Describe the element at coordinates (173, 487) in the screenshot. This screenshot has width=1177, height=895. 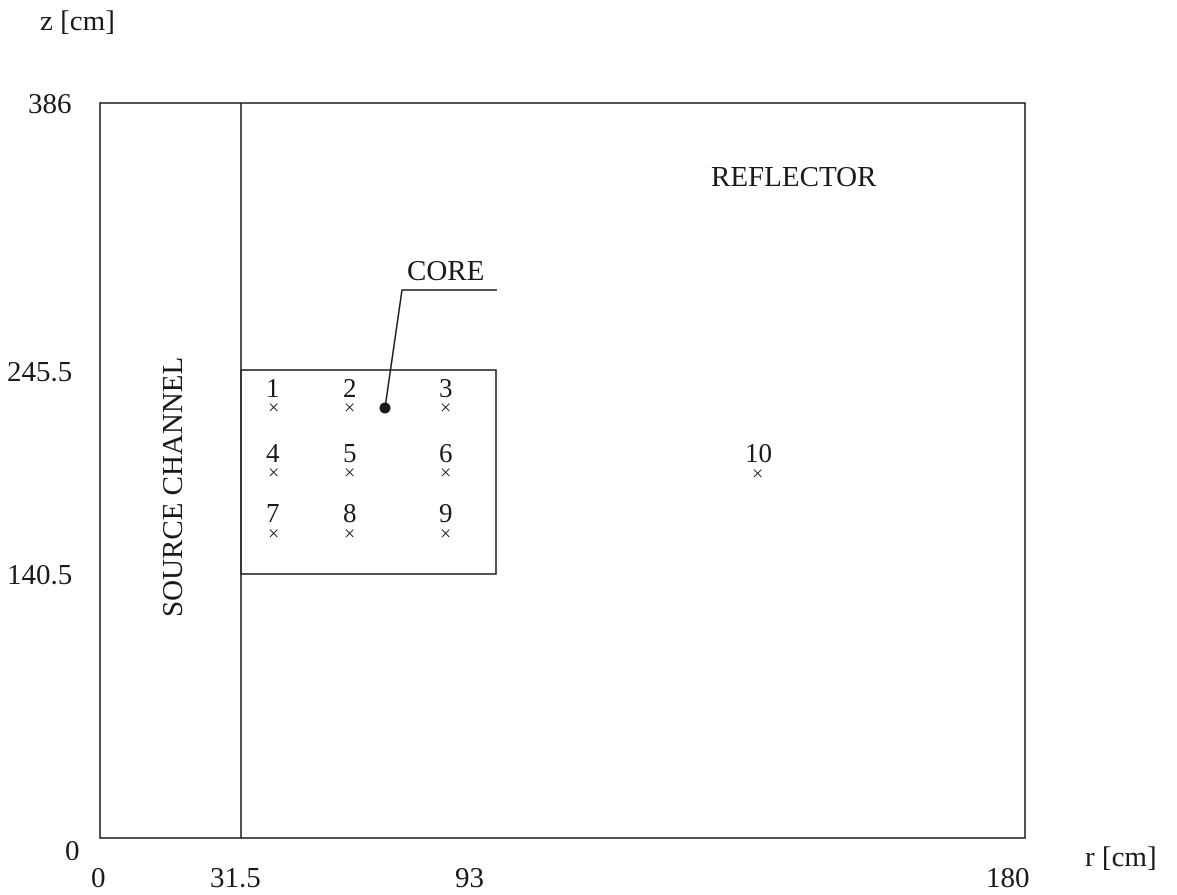
I see `source-channel-label: SOURCE CHANNEL` at that location.